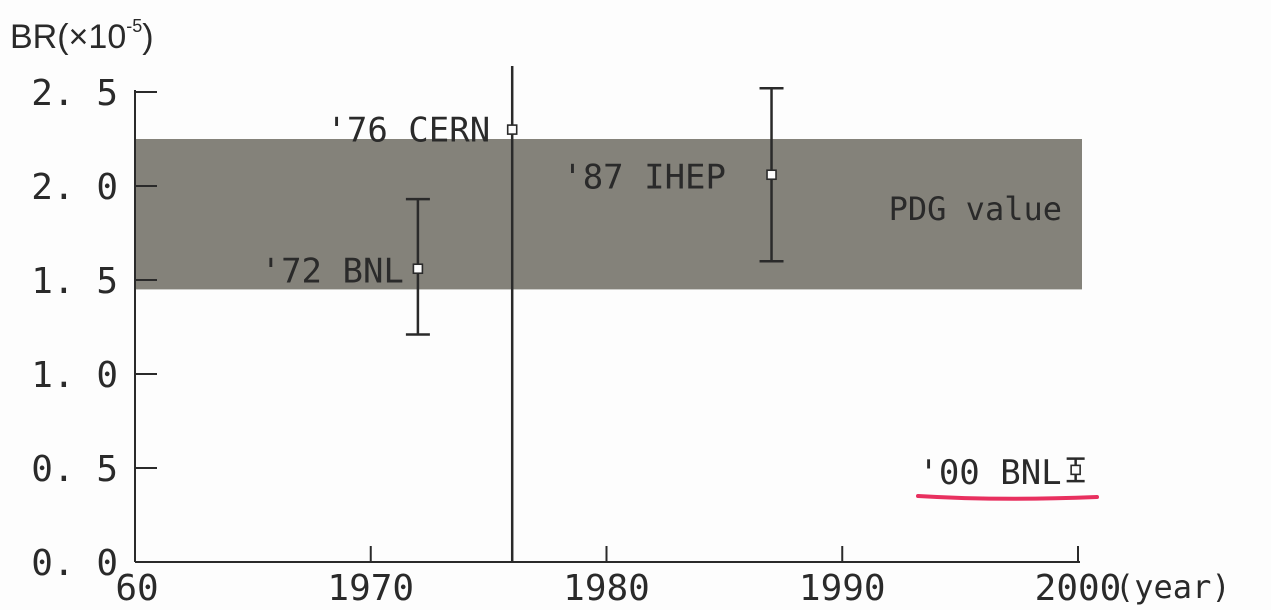 The image size is (1271, 610). I want to click on x-tick-label: 1990, so click(842, 588).